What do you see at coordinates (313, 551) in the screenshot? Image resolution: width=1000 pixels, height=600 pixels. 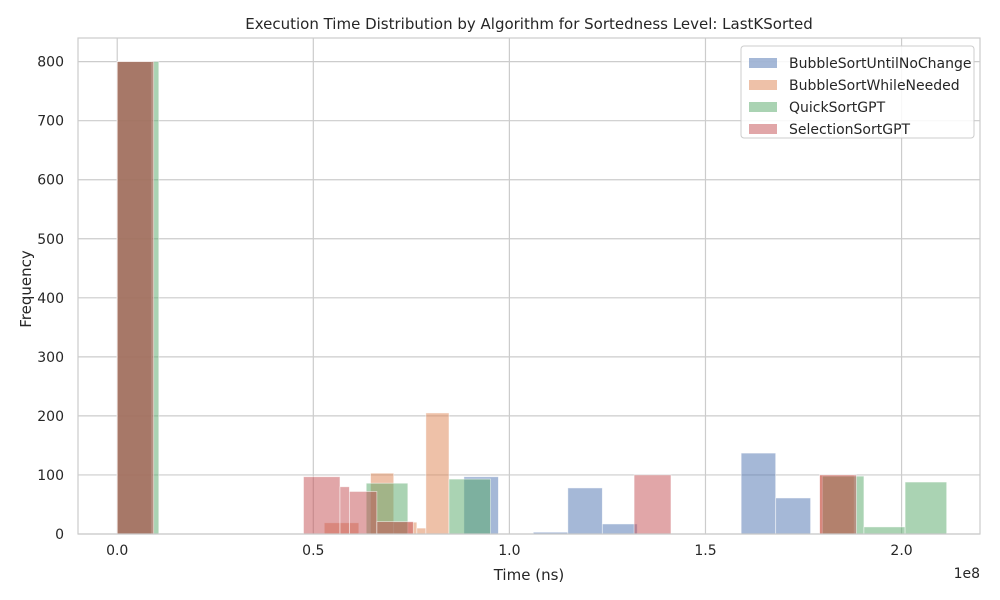 I see `x-tick-label: 0.5` at bounding box center [313, 551].